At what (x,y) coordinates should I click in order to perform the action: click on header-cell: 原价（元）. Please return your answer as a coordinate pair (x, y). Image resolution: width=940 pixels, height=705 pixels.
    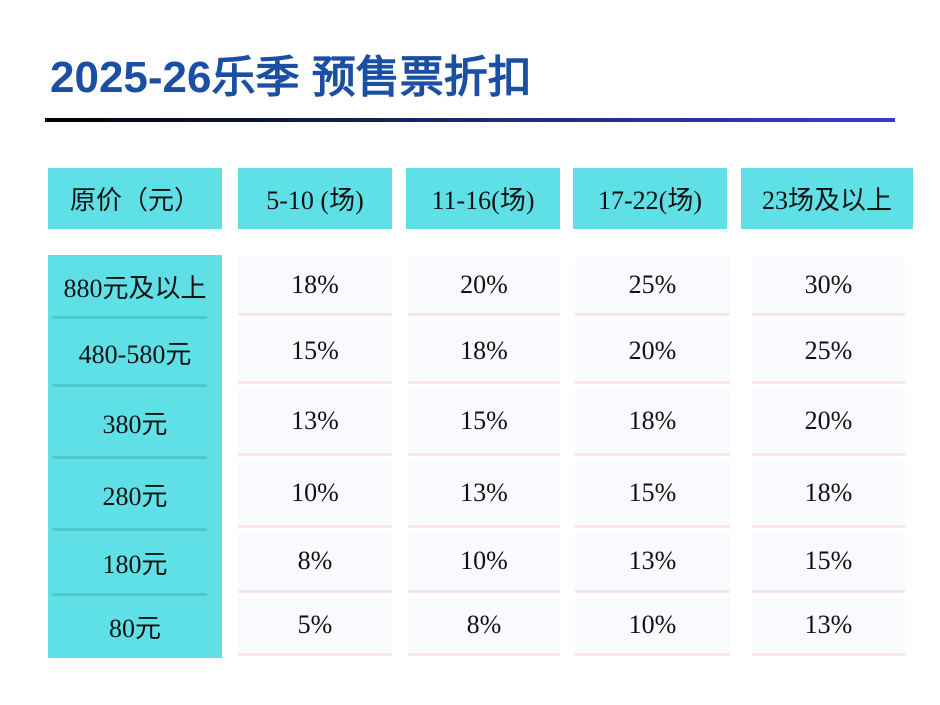
    Looking at the image, I should click on (135, 198).